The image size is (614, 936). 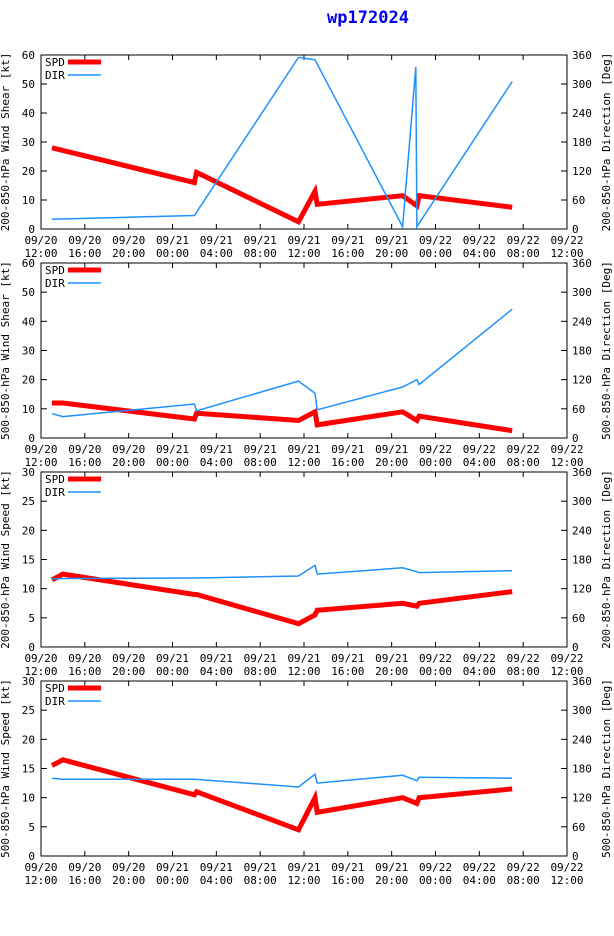 What do you see at coordinates (582, 681) in the screenshot?
I see `panel-3-ytick-right-label-6: 360` at bounding box center [582, 681].